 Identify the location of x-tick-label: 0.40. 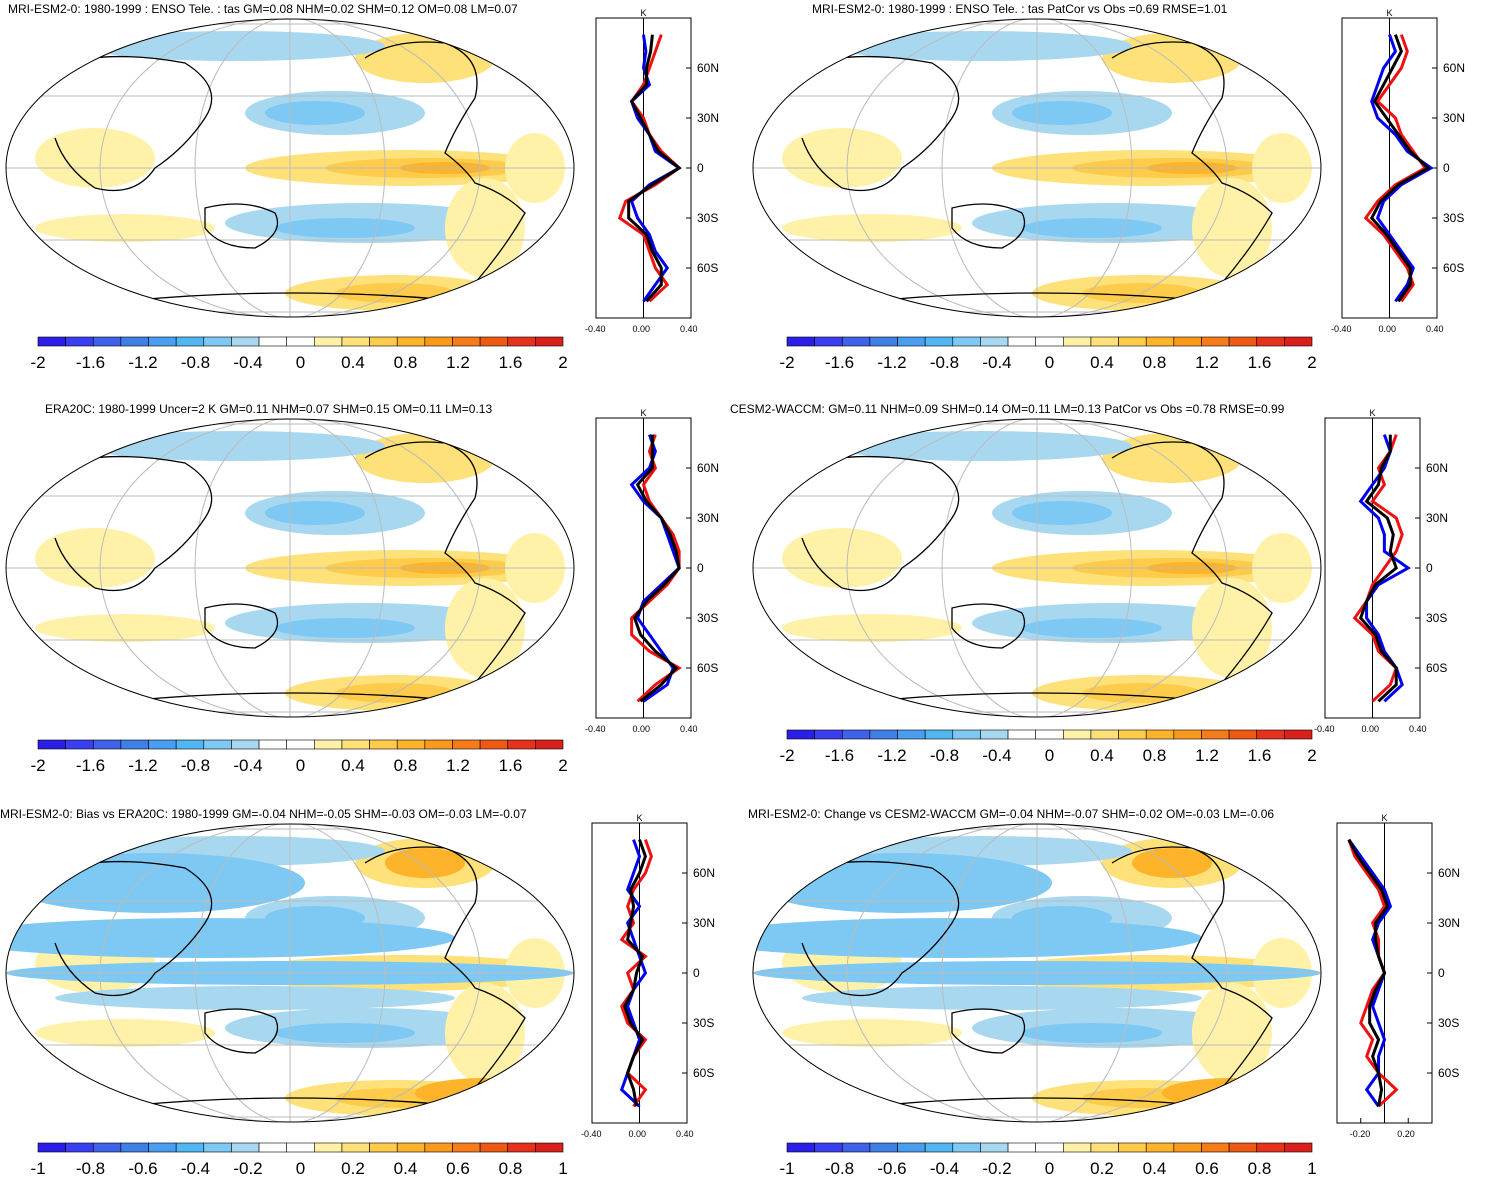
(689, 329).